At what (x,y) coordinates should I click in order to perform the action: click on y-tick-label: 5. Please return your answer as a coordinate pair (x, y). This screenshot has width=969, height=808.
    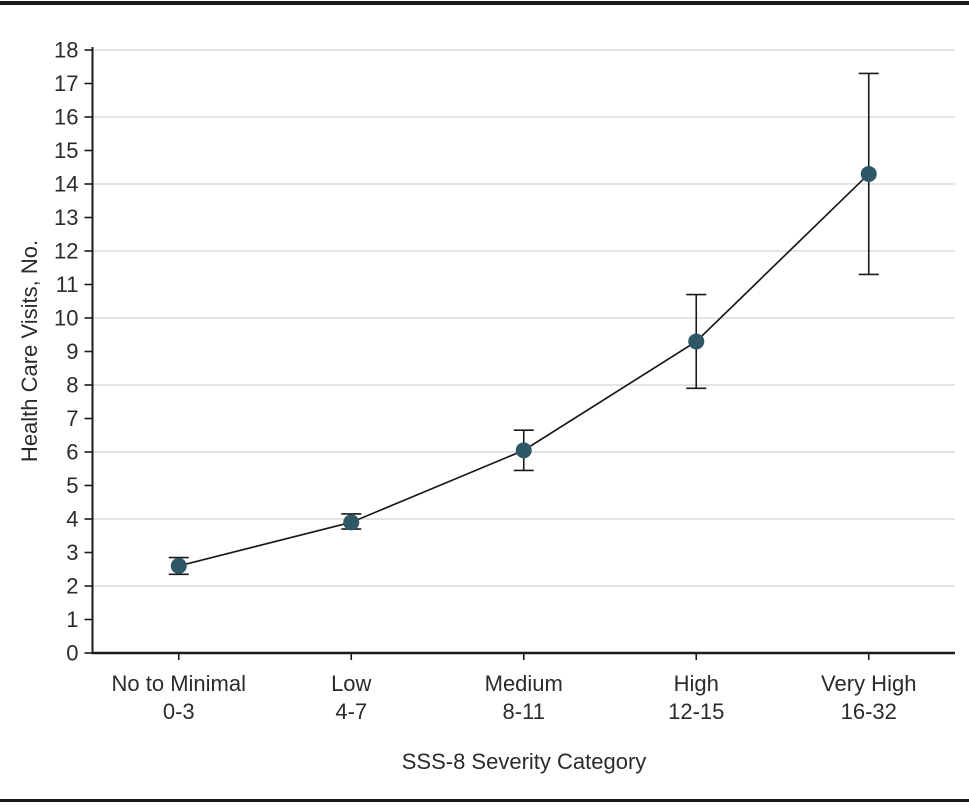
    Looking at the image, I should click on (72, 485).